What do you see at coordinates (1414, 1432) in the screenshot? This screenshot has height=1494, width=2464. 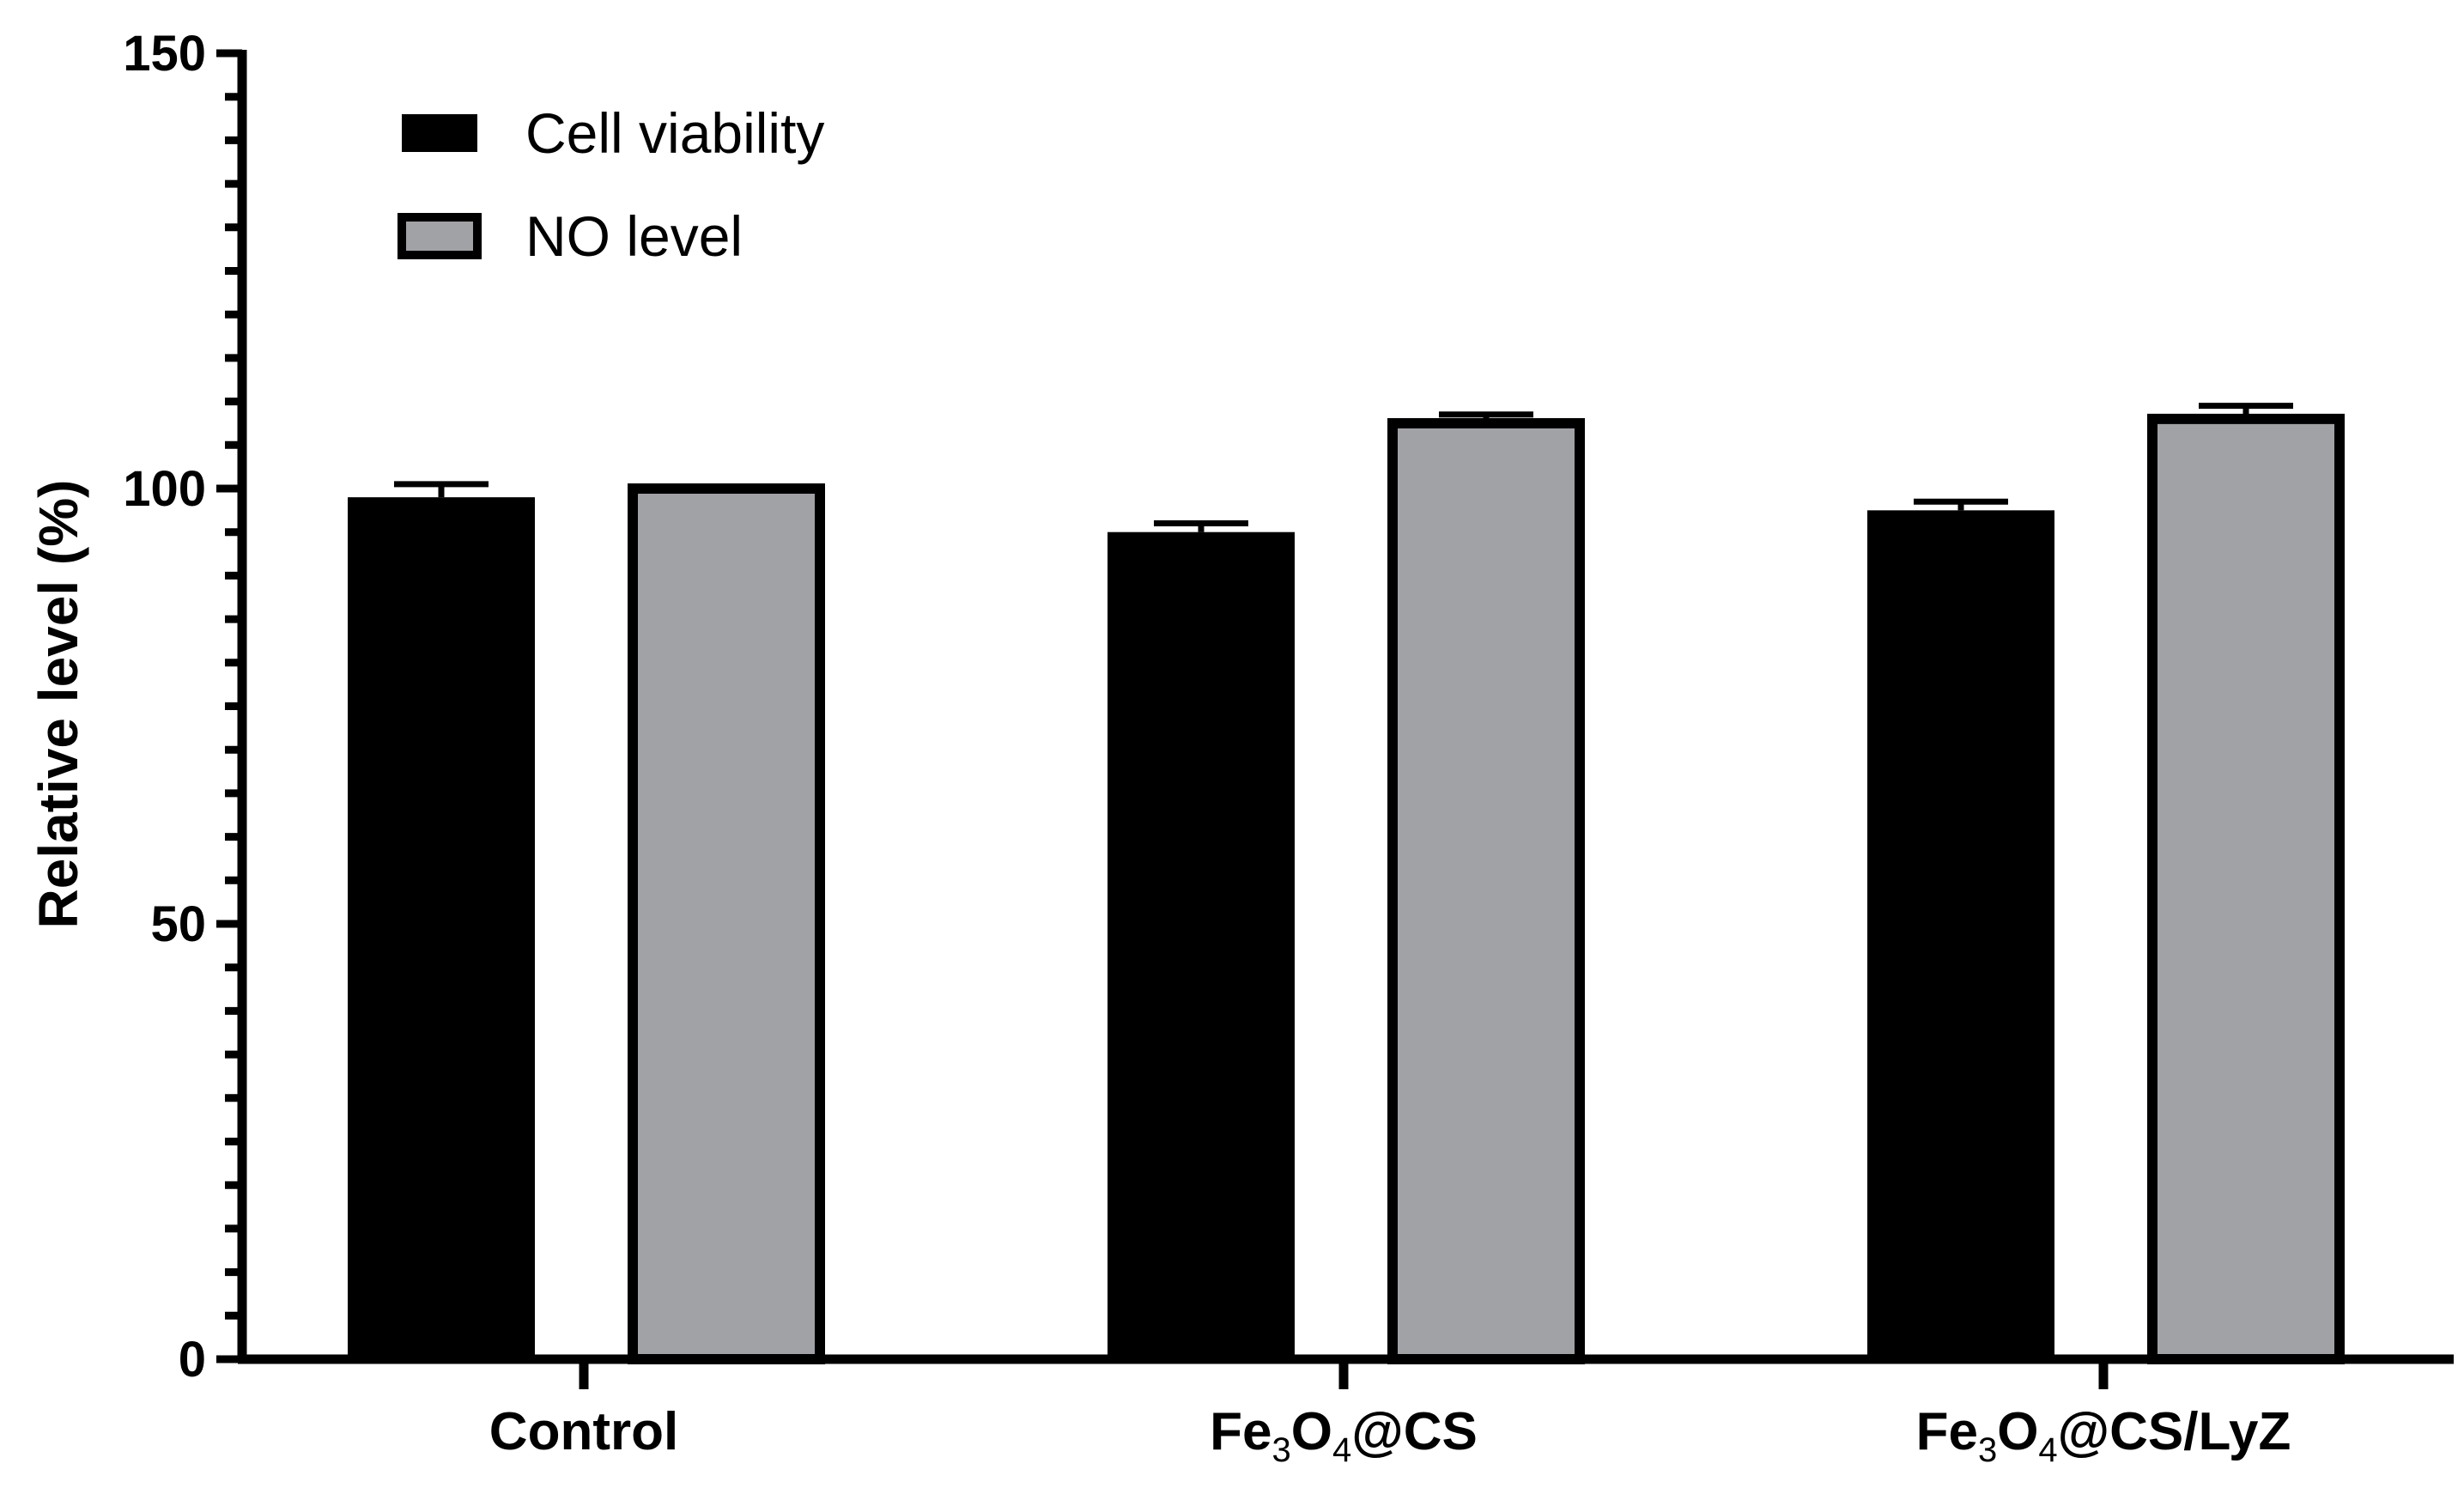 I see `label-part: @CS` at bounding box center [1414, 1432].